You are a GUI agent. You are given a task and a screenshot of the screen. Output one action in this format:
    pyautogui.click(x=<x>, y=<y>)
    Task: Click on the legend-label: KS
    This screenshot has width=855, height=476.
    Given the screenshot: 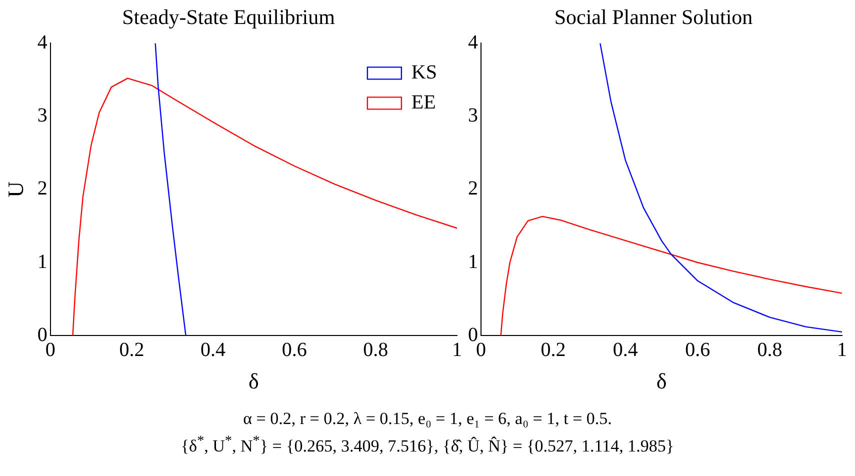 What is the action you would take?
    pyautogui.click(x=424, y=72)
    